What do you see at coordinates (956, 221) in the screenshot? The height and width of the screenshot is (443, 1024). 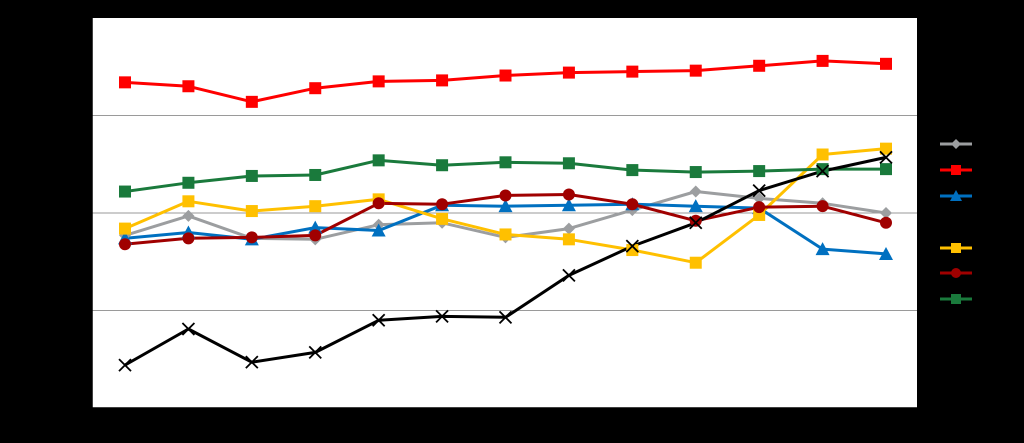 I see `legend` at bounding box center [956, 221].